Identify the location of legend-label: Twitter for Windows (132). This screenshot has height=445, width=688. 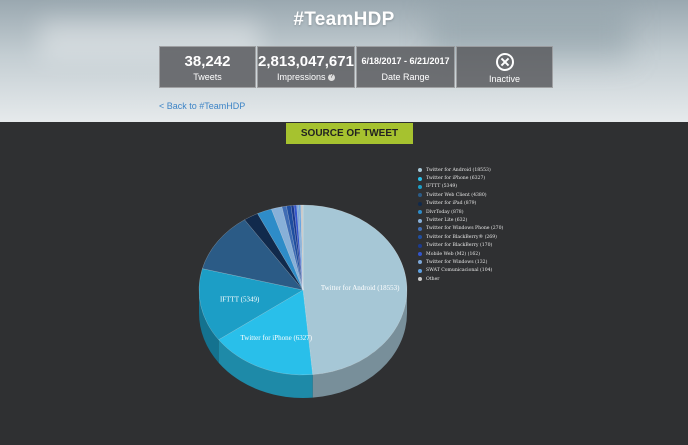
(457, 262).